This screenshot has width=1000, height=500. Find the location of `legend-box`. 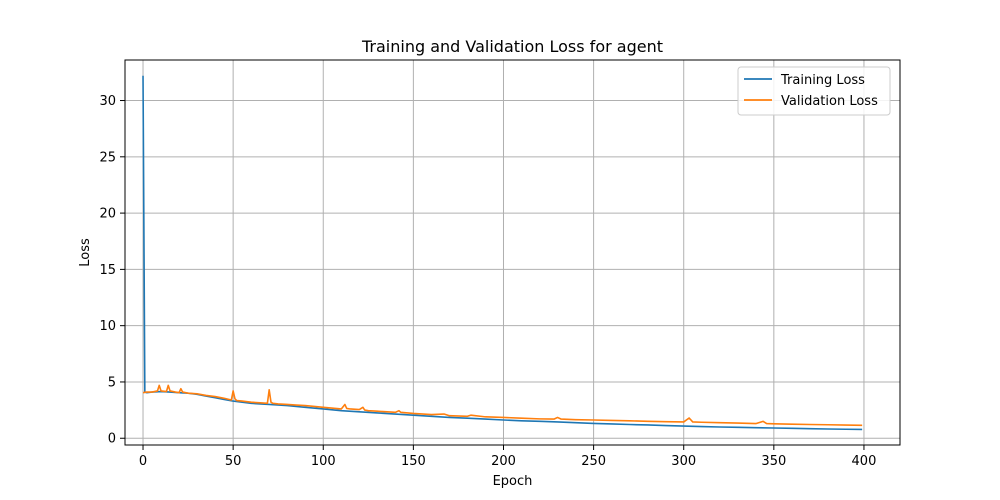

legend-box is located at coordinates (814, 91).